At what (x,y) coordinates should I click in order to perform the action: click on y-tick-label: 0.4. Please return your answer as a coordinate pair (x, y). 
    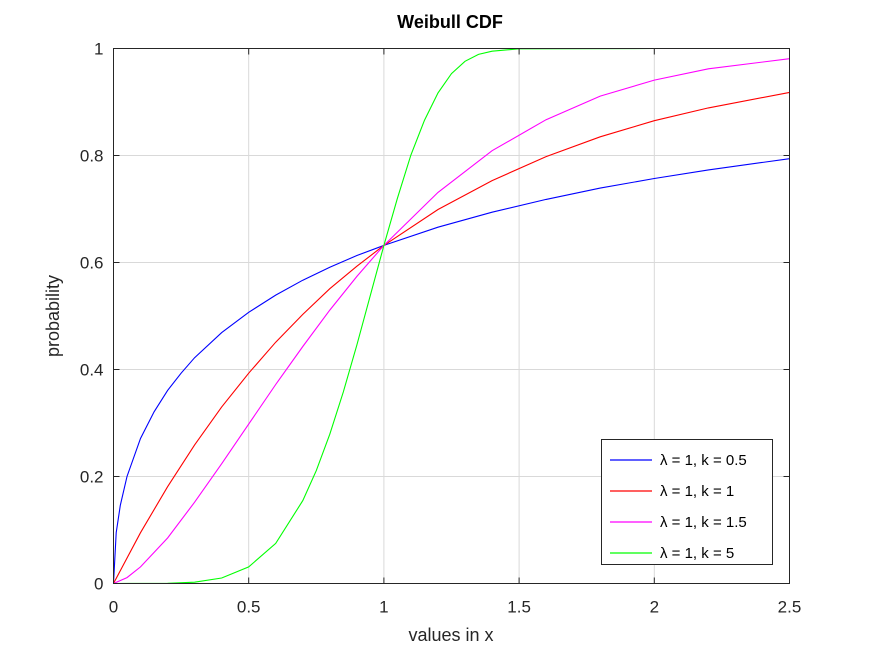
    Looking at the image, I should click on (92, 370).